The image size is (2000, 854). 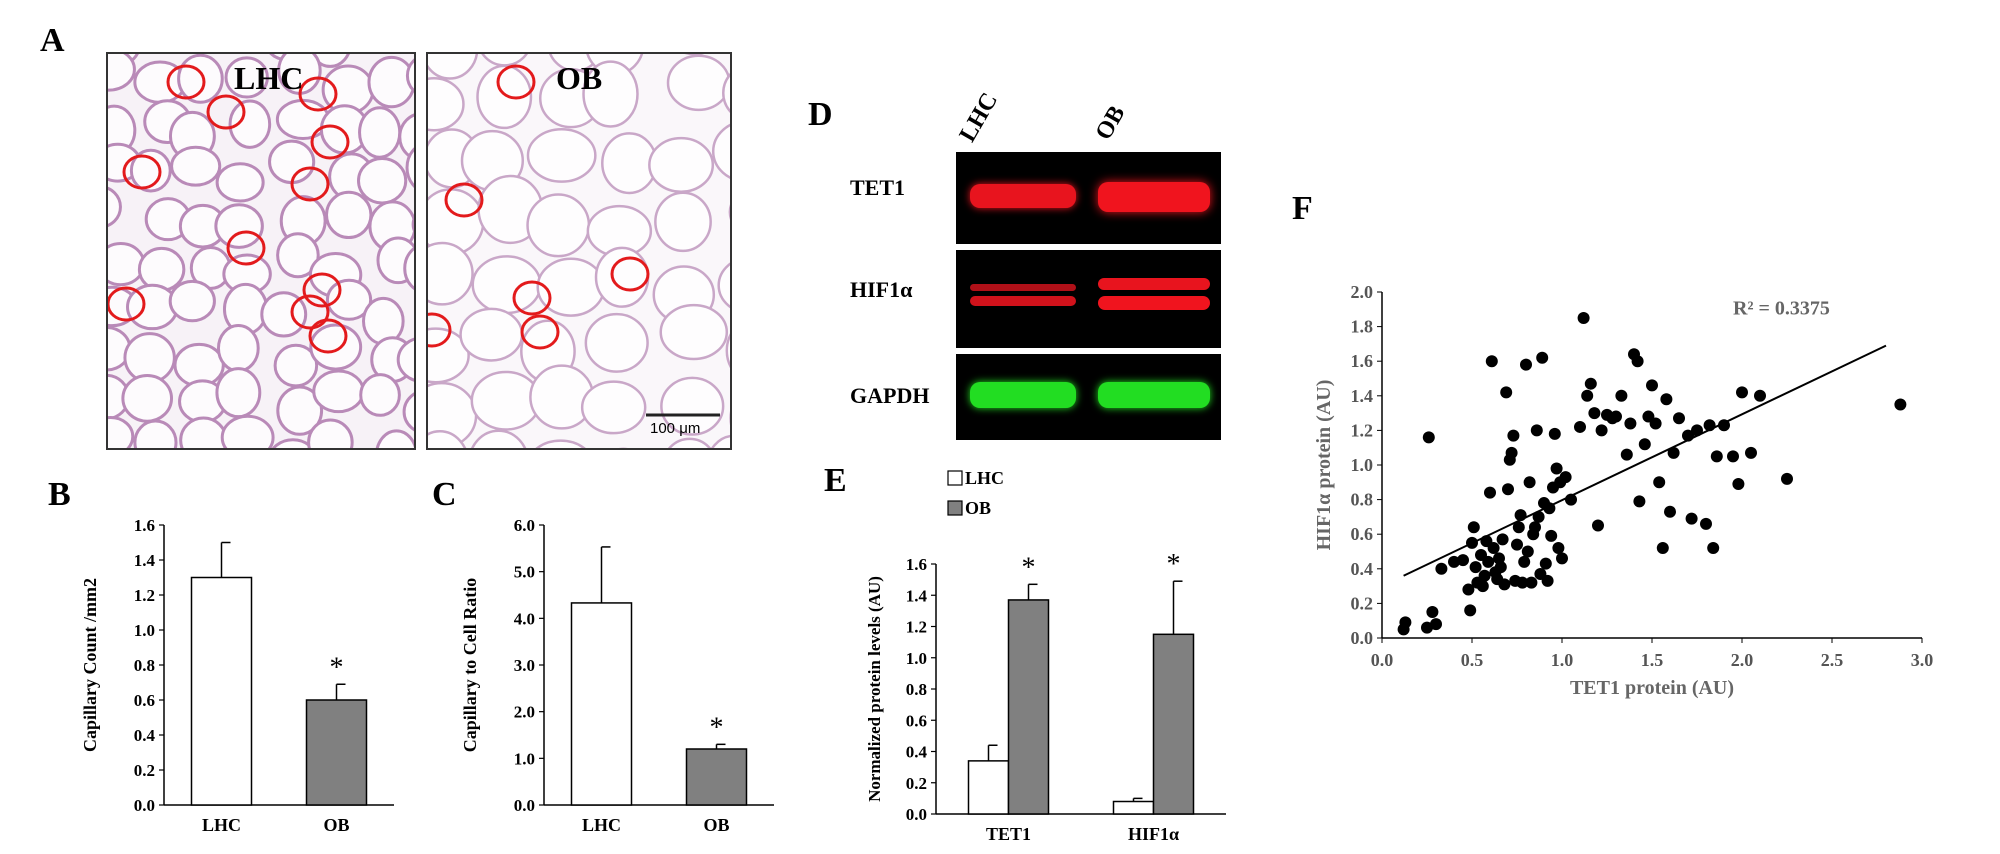 I want to click on r-squared-annotation: R² = 0.3375, so click(x=1781, y=308).